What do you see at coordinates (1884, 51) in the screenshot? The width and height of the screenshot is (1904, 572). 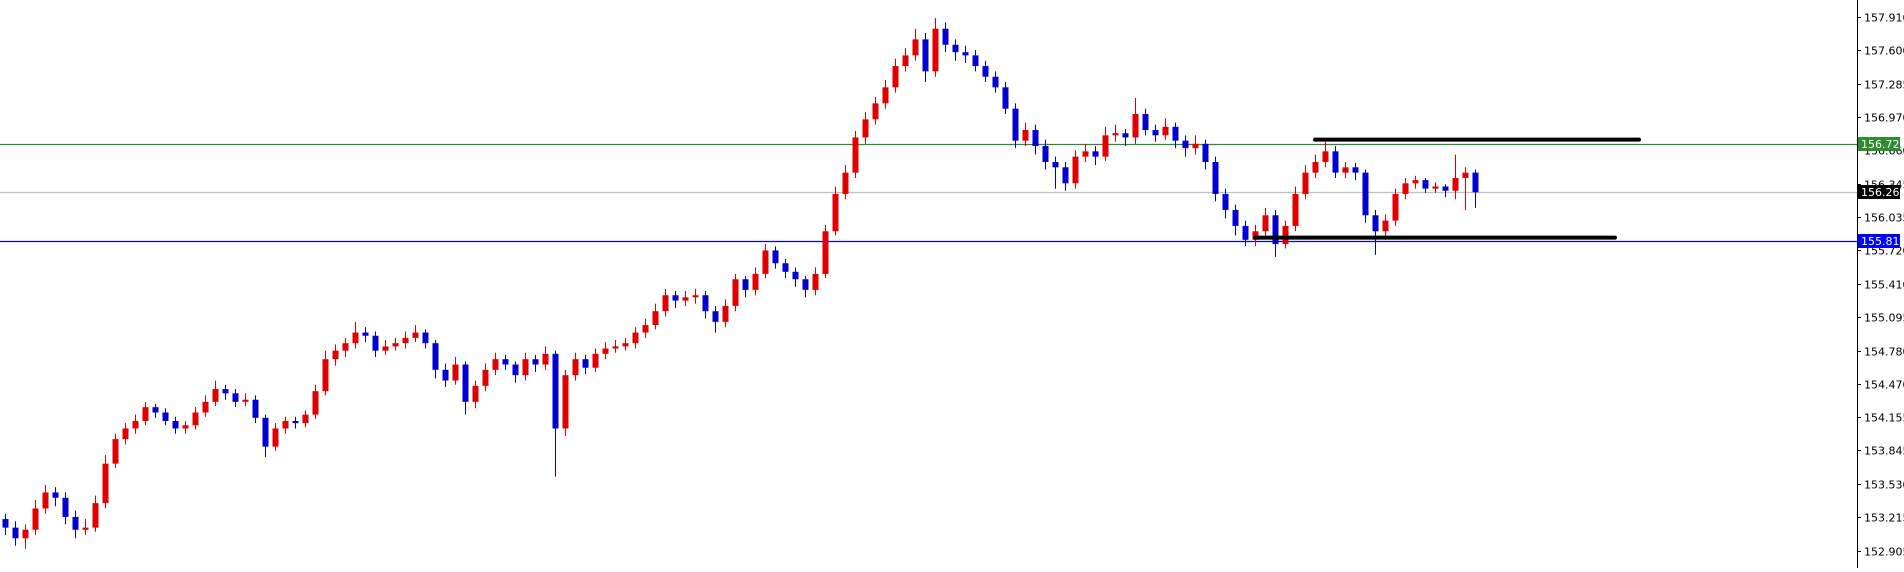 I see `y-tick-label: 157.600` at bounding box center [1884, 51].